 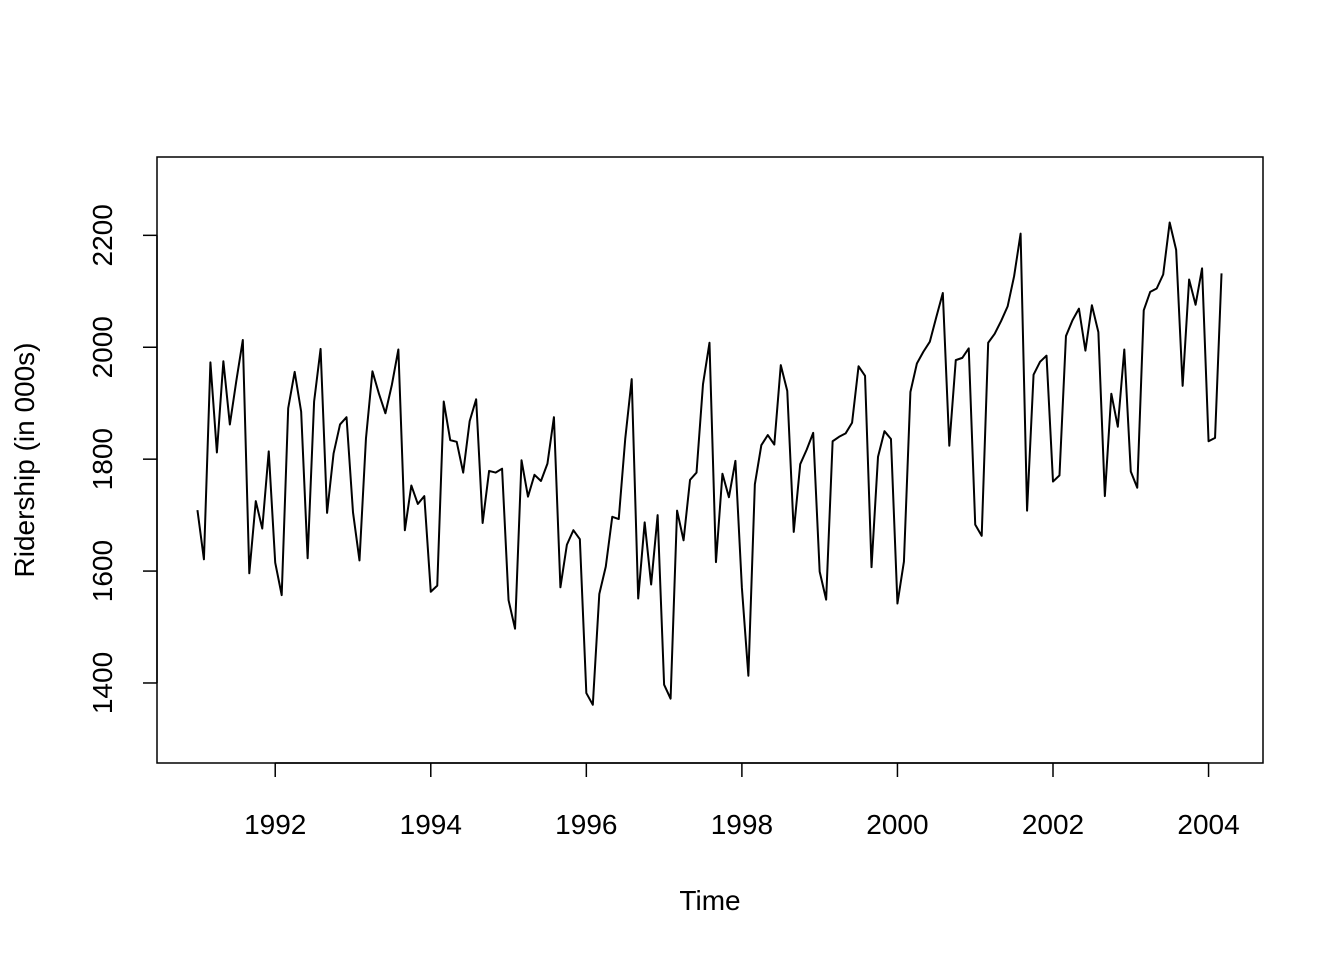 What do you see at coordinates (1208, 824) in the screenshot?
I see `x-tick-label: 2004` at bounding box center [1208, 824].